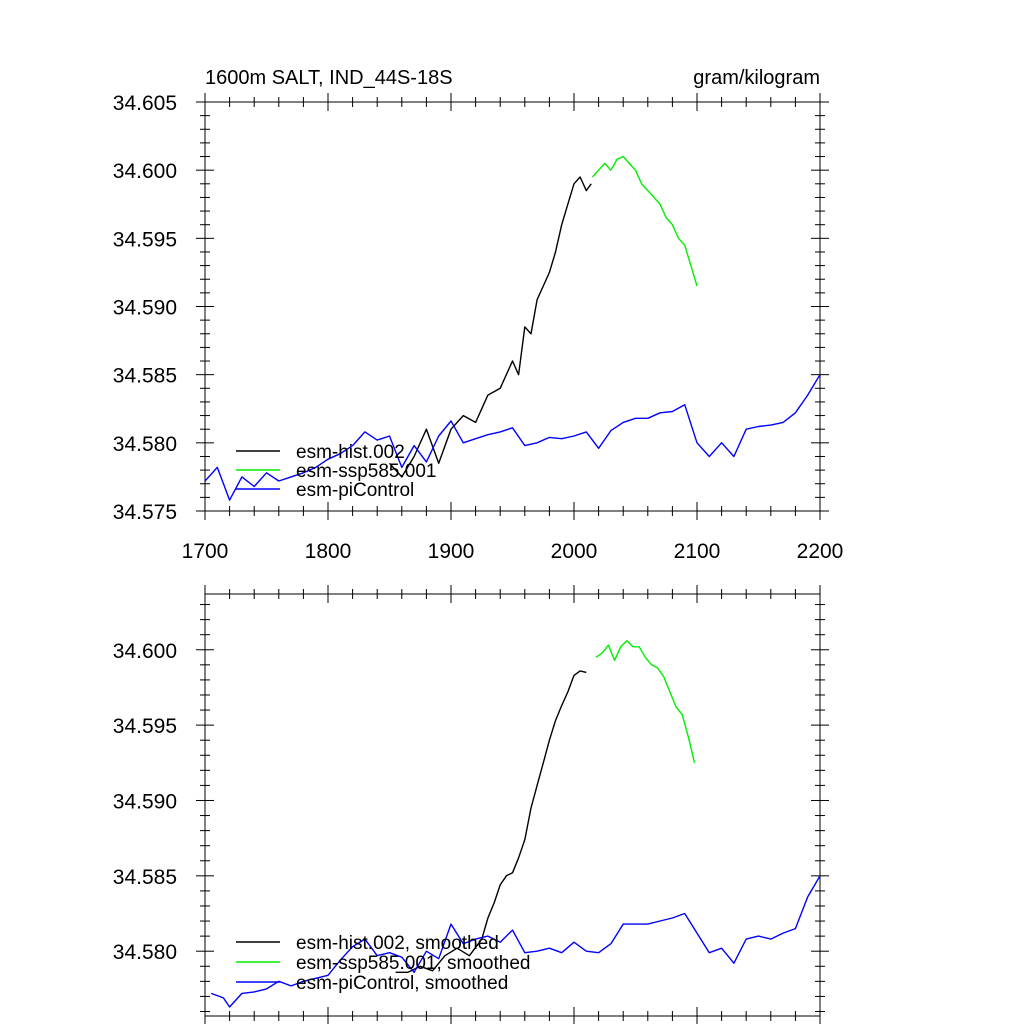 The width and height of the screenshot is (1024, 1024). What do you see at coordinates (350, 452) in the screenshot?
I see `legend-label-1: esm-hist.002` at bounding box center [350, 452].